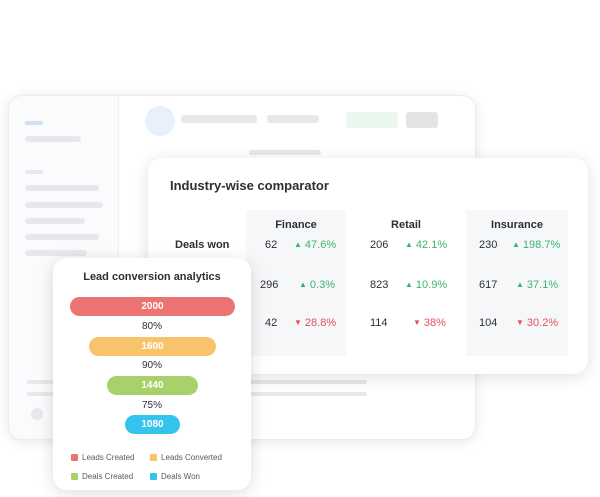  I want to click on retail-value-3: 114, so click(379, 323).